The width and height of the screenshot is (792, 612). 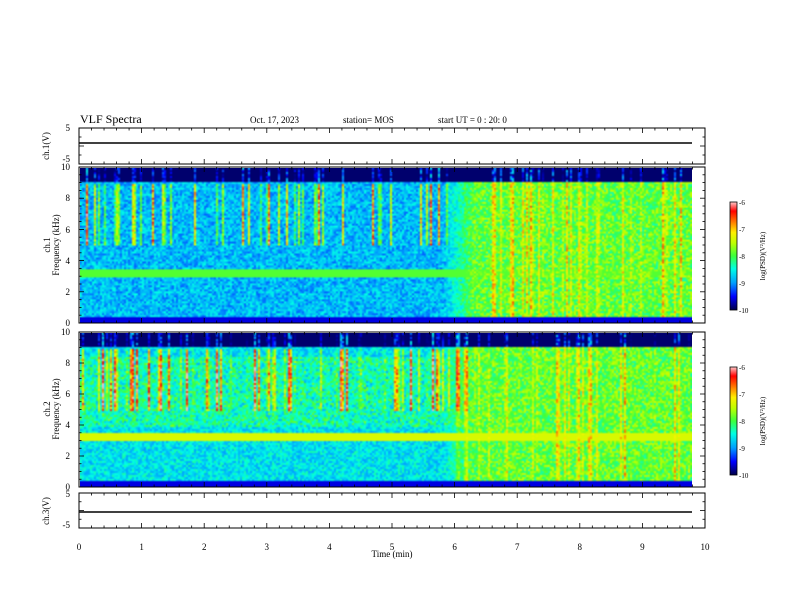 I want to click on ch1-ytick-0: 0, so click(x=68, y=323).